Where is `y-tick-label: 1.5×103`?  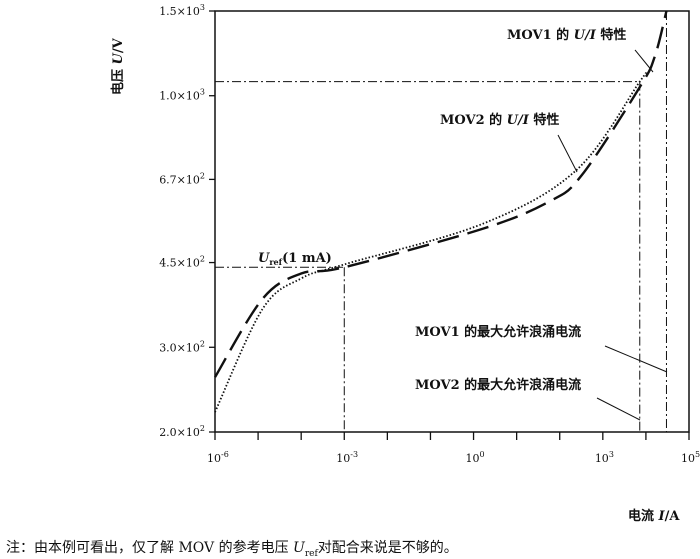 y-tick-label: 1.5×103 is located at coordinates (182, 10).